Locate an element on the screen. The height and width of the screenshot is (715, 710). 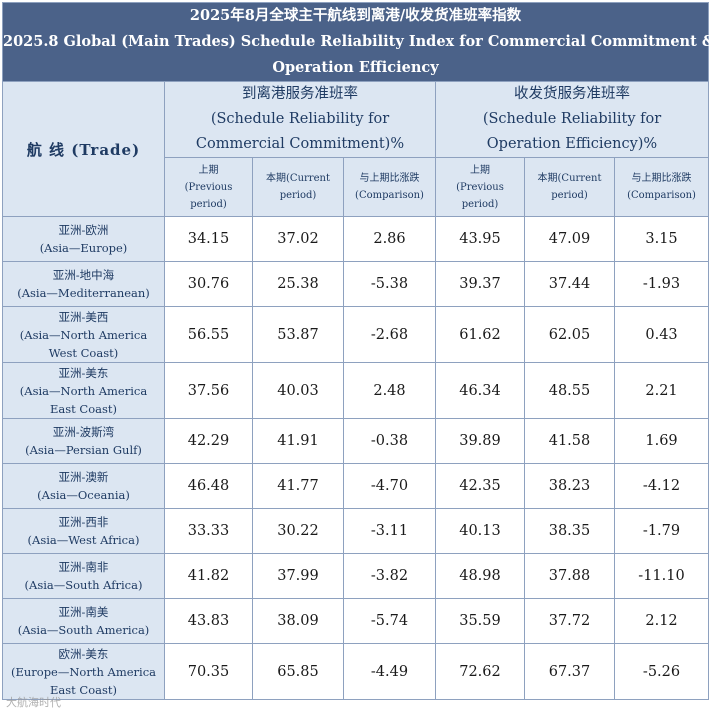
trade-cell: 亚洲-西非 (Asia—West Africa) is located at coordinates (83, 531).